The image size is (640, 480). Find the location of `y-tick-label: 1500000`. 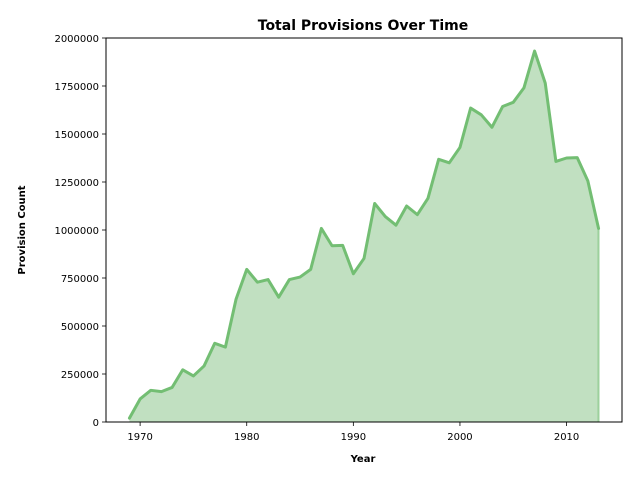

y-tick-label: 1500000 is located at coordinates (76, 135).